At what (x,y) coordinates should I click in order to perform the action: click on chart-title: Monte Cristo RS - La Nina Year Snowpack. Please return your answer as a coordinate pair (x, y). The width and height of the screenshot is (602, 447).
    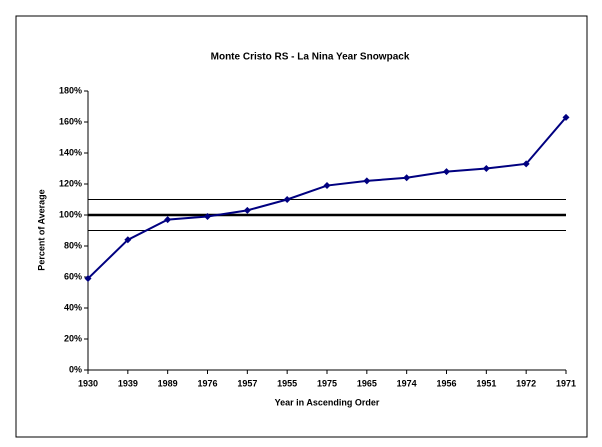
    Looking at the image, I should click on (310, 57).